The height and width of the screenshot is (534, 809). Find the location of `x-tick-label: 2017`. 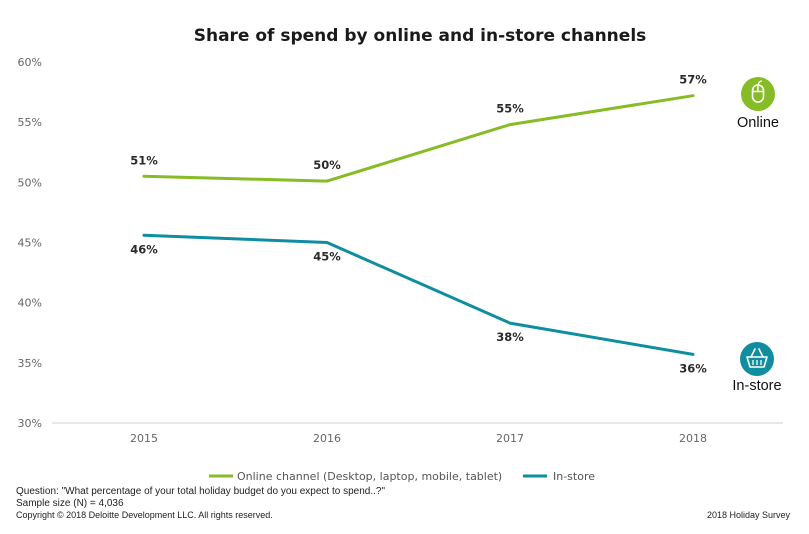

x-tick-label: 2017 is located at coordinates (510, 438).